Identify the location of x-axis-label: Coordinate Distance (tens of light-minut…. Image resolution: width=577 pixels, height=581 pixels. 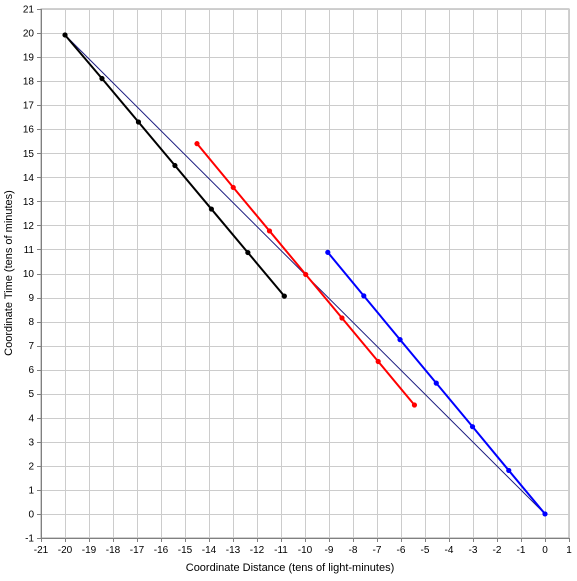
(290, 568).